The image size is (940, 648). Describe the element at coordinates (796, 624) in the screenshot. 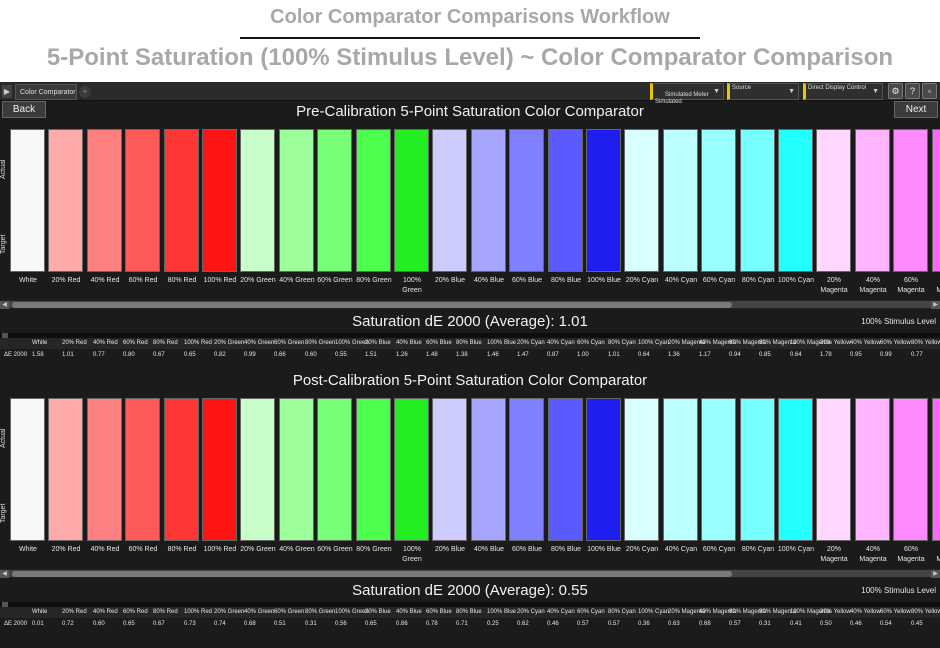

I see `de-value-cell: 0.41` at that location.